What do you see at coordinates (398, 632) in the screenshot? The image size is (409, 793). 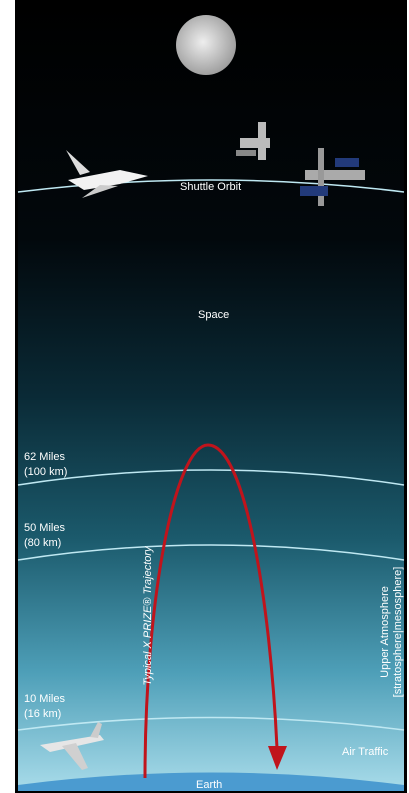 I see `label: [stratosphere|mesosphere]` at bounding box center [398, 632].